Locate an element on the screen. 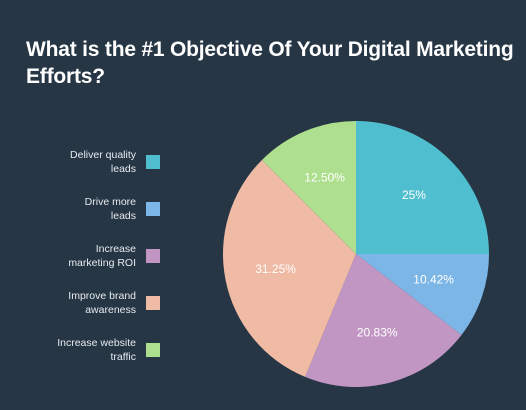 The width and height of the screenshot is (526, 410). slice-percent-label: 12.50% is located at coordinates (324, 177).